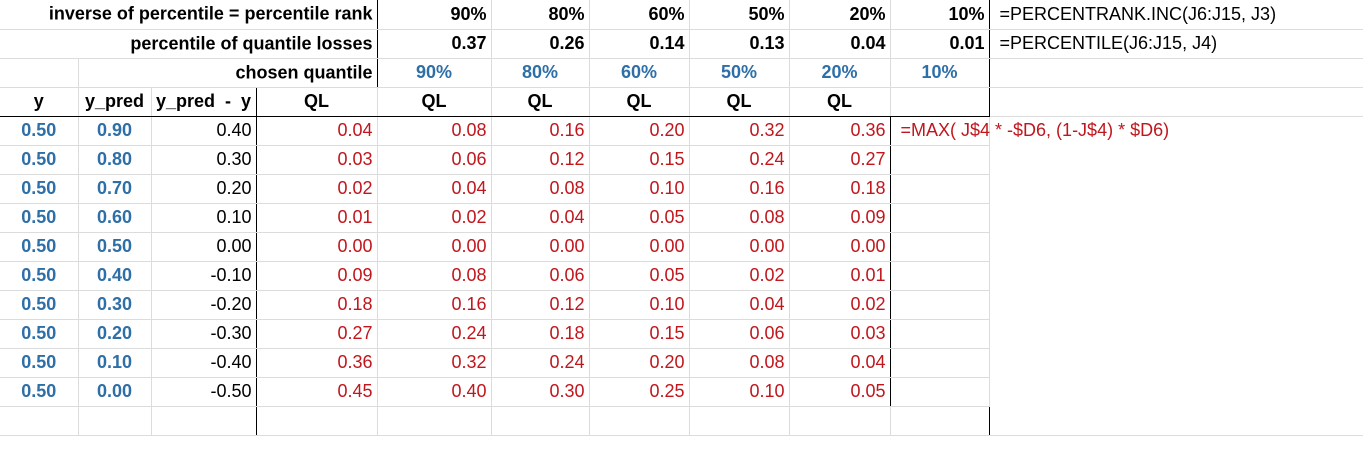 The height and width of the screenshot is (451, 1363). Describe the element at coordinates (204, 131) in the screenshot. I see `diff-cell: 0.40` at that location.